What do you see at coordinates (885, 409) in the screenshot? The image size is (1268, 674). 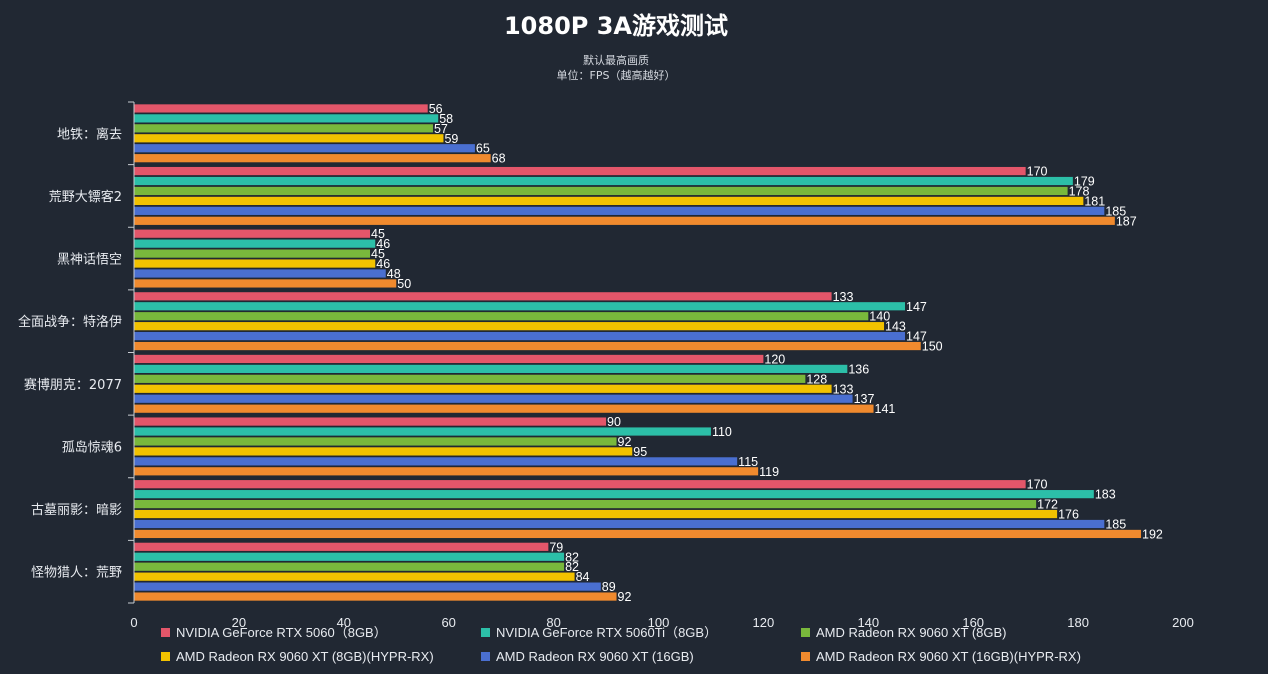 I see `data-label: 141` at bounding box center [885, 409].